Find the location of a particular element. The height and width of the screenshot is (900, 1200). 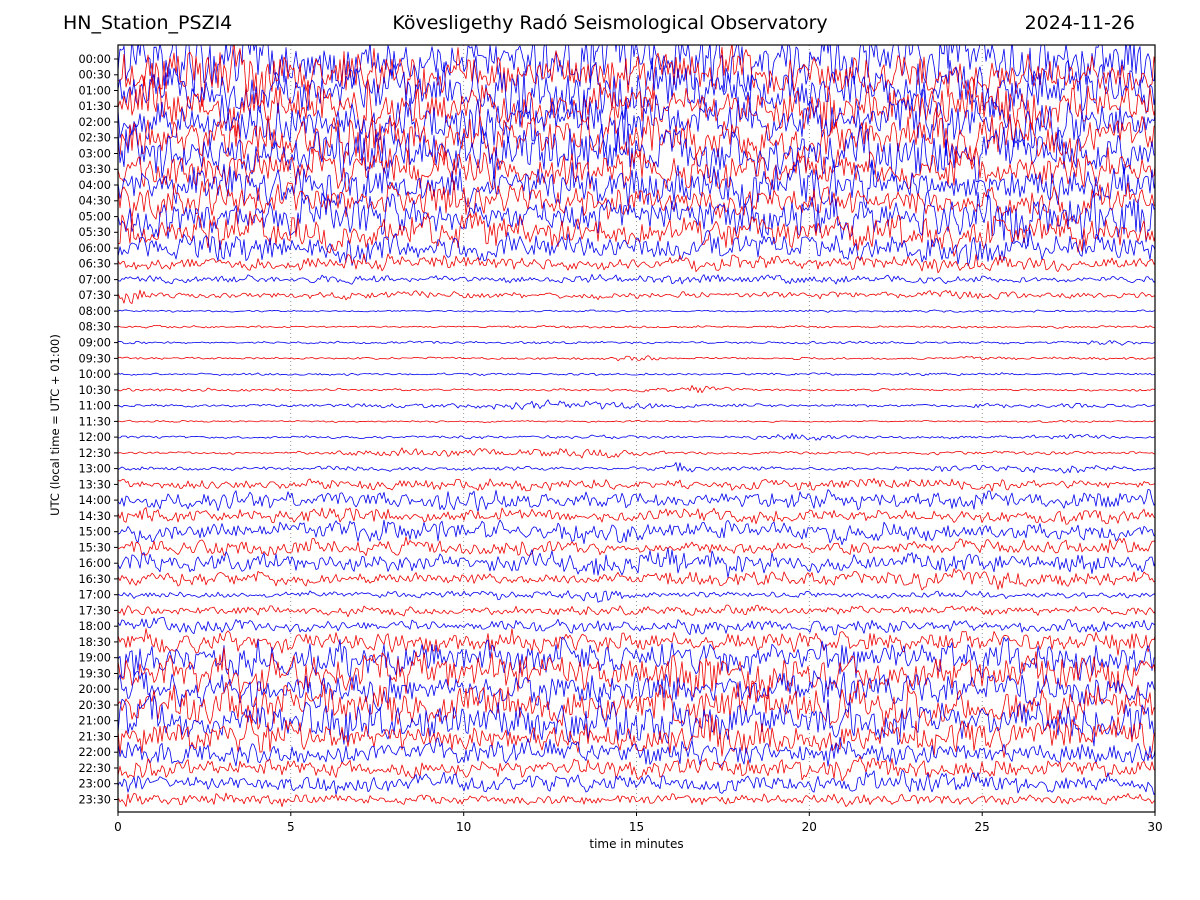

trace-12:00 is located at coordinates (636, 436).